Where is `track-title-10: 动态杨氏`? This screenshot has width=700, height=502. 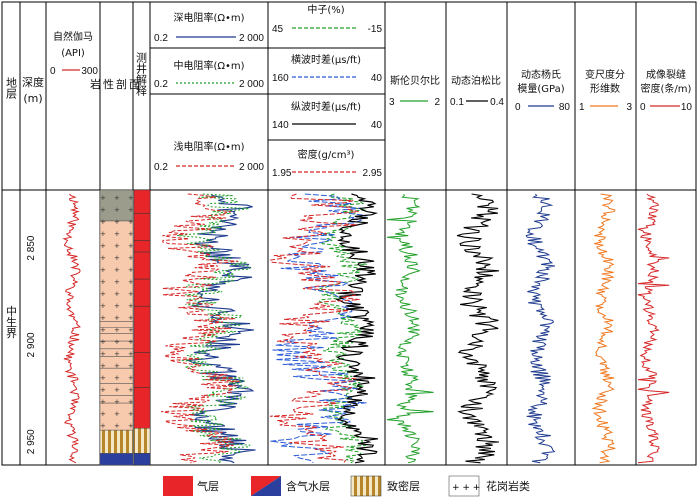
track-title-10: 动态杨氏 is located at coordinates (541, 74).